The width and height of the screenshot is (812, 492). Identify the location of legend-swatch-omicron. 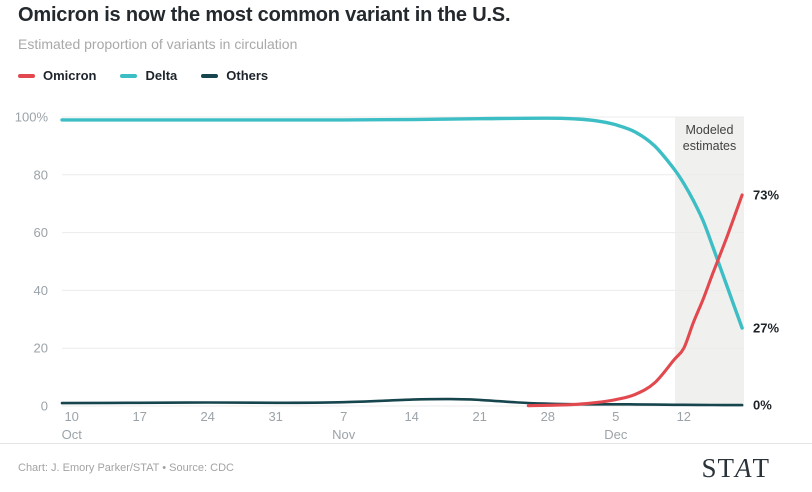
(26, 75).